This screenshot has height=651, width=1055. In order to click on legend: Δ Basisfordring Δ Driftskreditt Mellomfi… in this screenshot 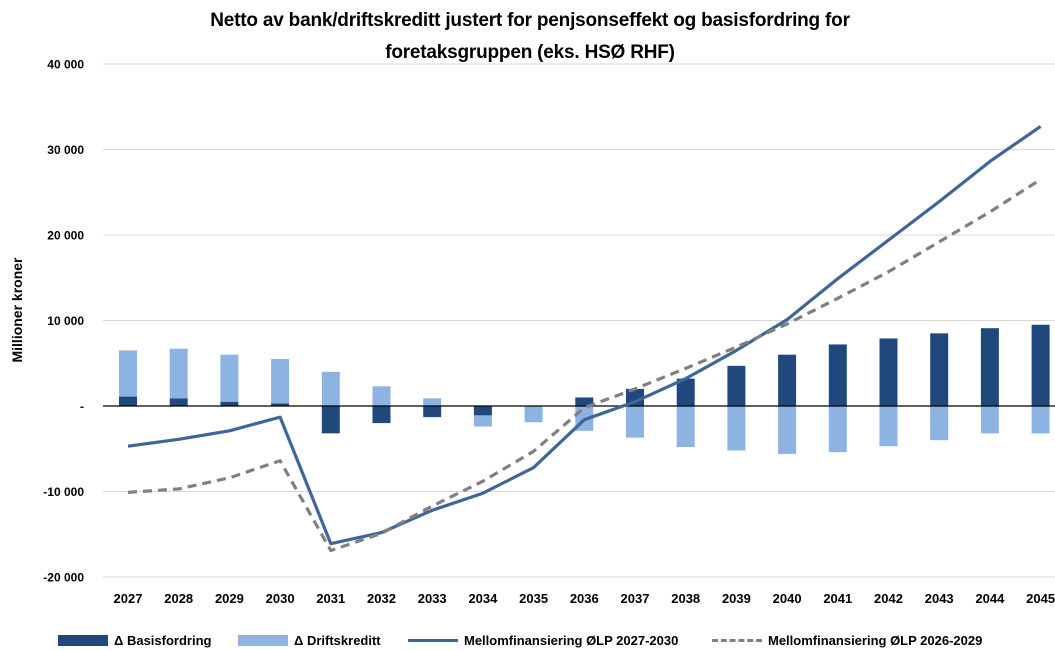, I will do `click(527, 640)`.